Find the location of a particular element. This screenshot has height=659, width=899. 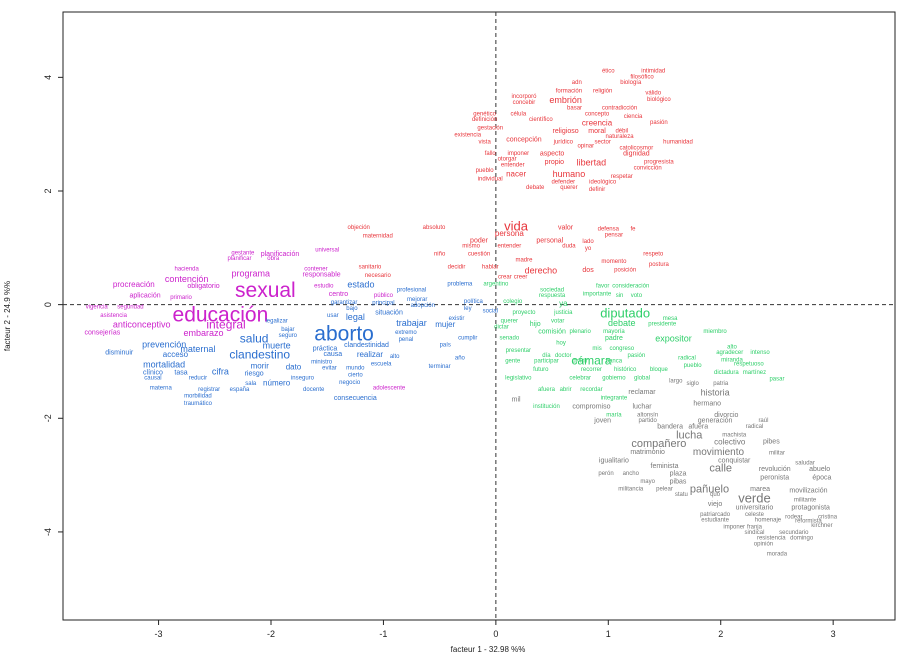

word-point: statu is located at coordinates (681, 495).